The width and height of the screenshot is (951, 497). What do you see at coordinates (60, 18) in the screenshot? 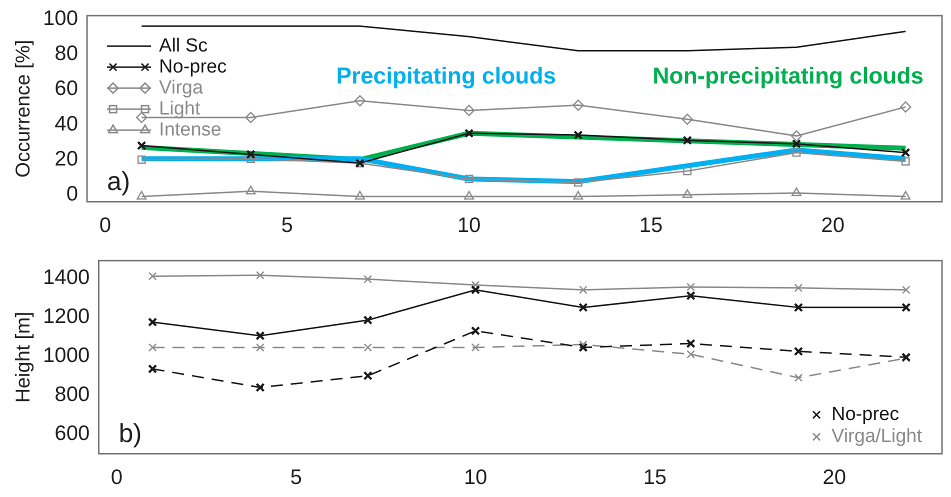
I see `y-tick-label: 100` at bounding box center [60, 18].